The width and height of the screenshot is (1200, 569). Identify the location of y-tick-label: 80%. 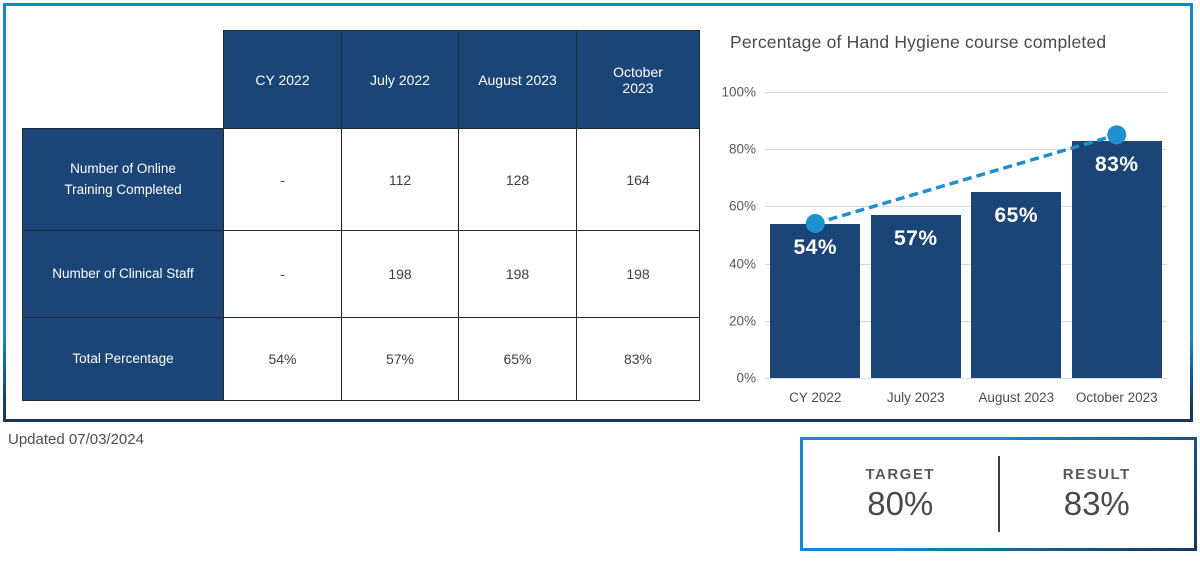
(742, 149).